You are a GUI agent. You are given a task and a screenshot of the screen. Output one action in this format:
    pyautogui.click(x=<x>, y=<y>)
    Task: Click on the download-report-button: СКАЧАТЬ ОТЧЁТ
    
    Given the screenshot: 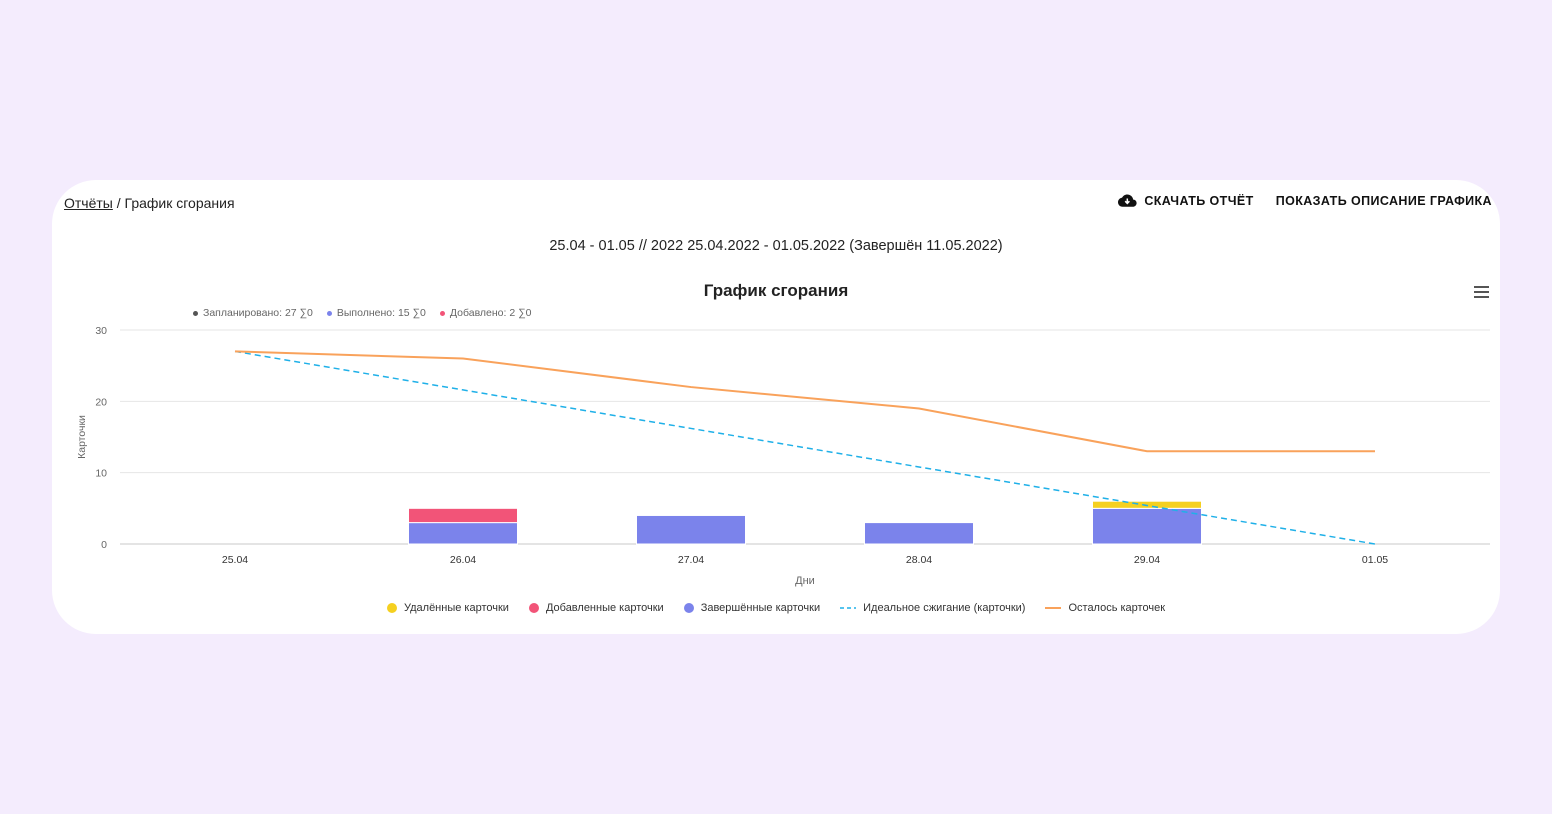 What is the action you would take?
    pyautogui.click(x=1185, y=201)
    